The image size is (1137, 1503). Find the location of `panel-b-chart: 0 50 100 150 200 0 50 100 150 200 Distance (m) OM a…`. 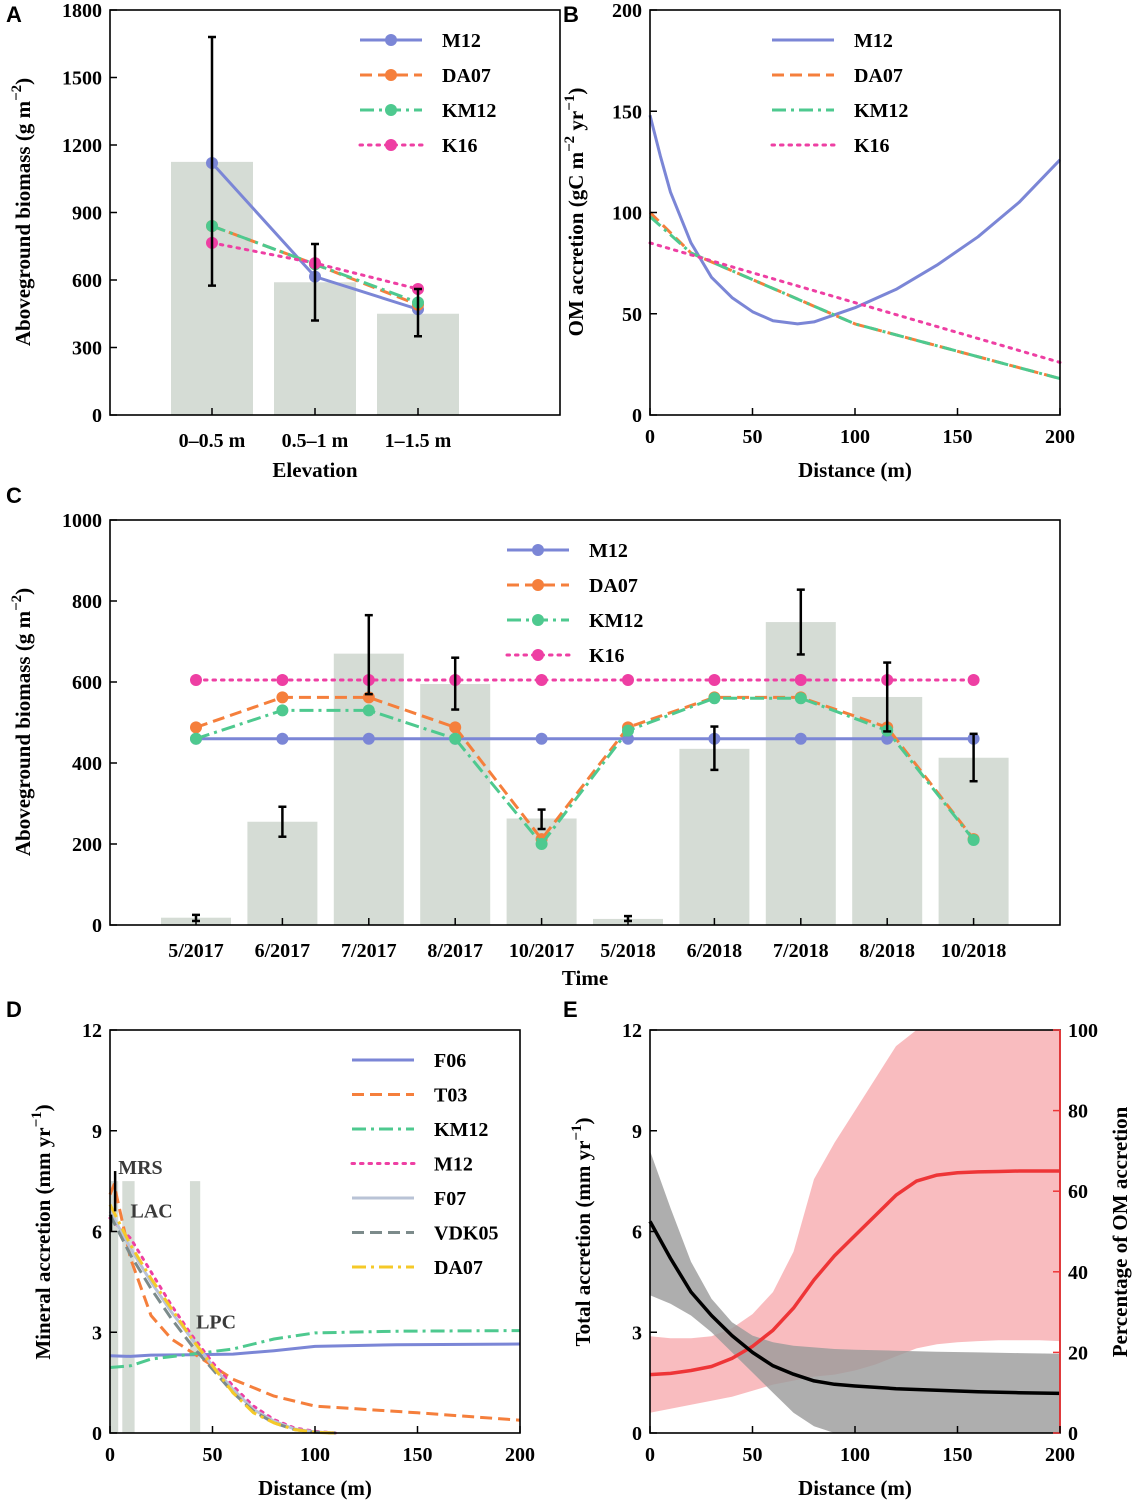

panel-b-chart: 0 50 100 150 200 0 50 100 150 200 Distance (m) OM a… is located at coordinates (818, 241).